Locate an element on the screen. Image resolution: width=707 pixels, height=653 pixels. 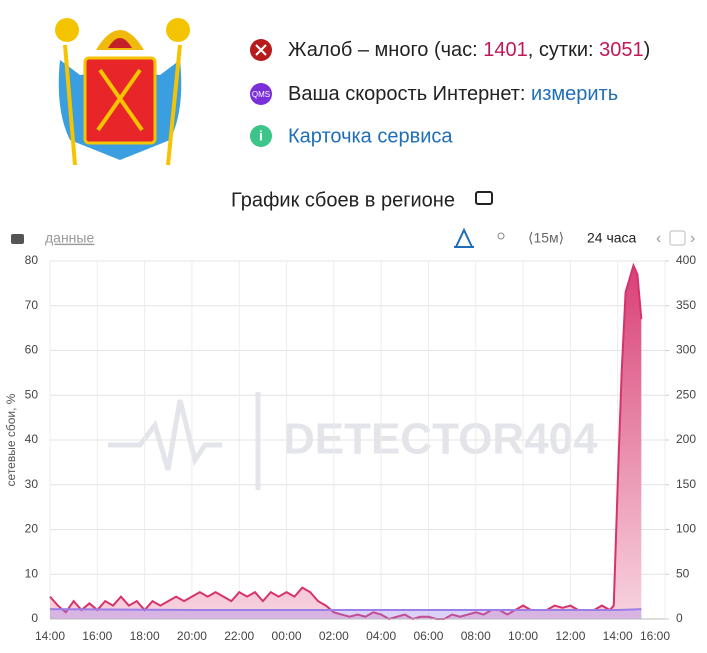
x-tick-label: 08:00 is located at coordinates (476, 636).